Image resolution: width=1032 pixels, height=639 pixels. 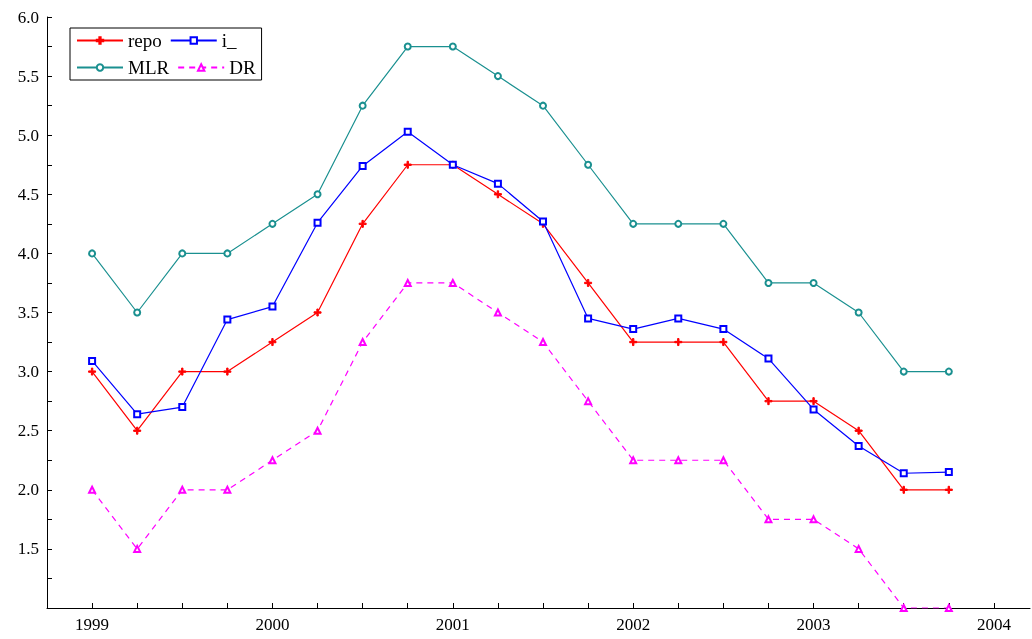 What do you see at coordinates (28, 372) in the screenshot?
I see `y-tick-label: 3.0` at bounding box center [28, 372].